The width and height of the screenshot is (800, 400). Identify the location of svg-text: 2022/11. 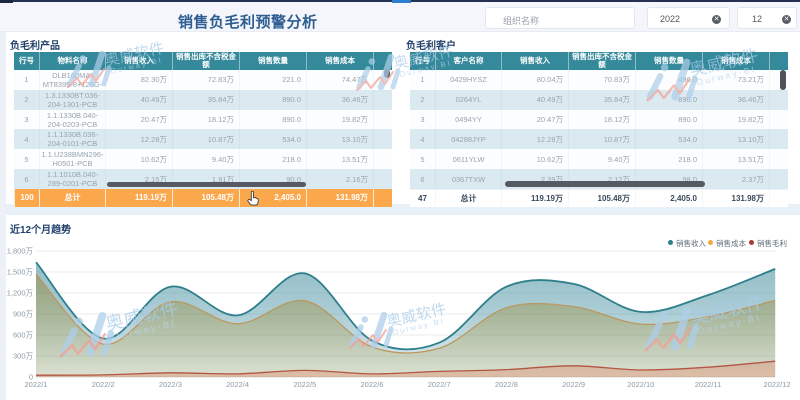
(708, 384).